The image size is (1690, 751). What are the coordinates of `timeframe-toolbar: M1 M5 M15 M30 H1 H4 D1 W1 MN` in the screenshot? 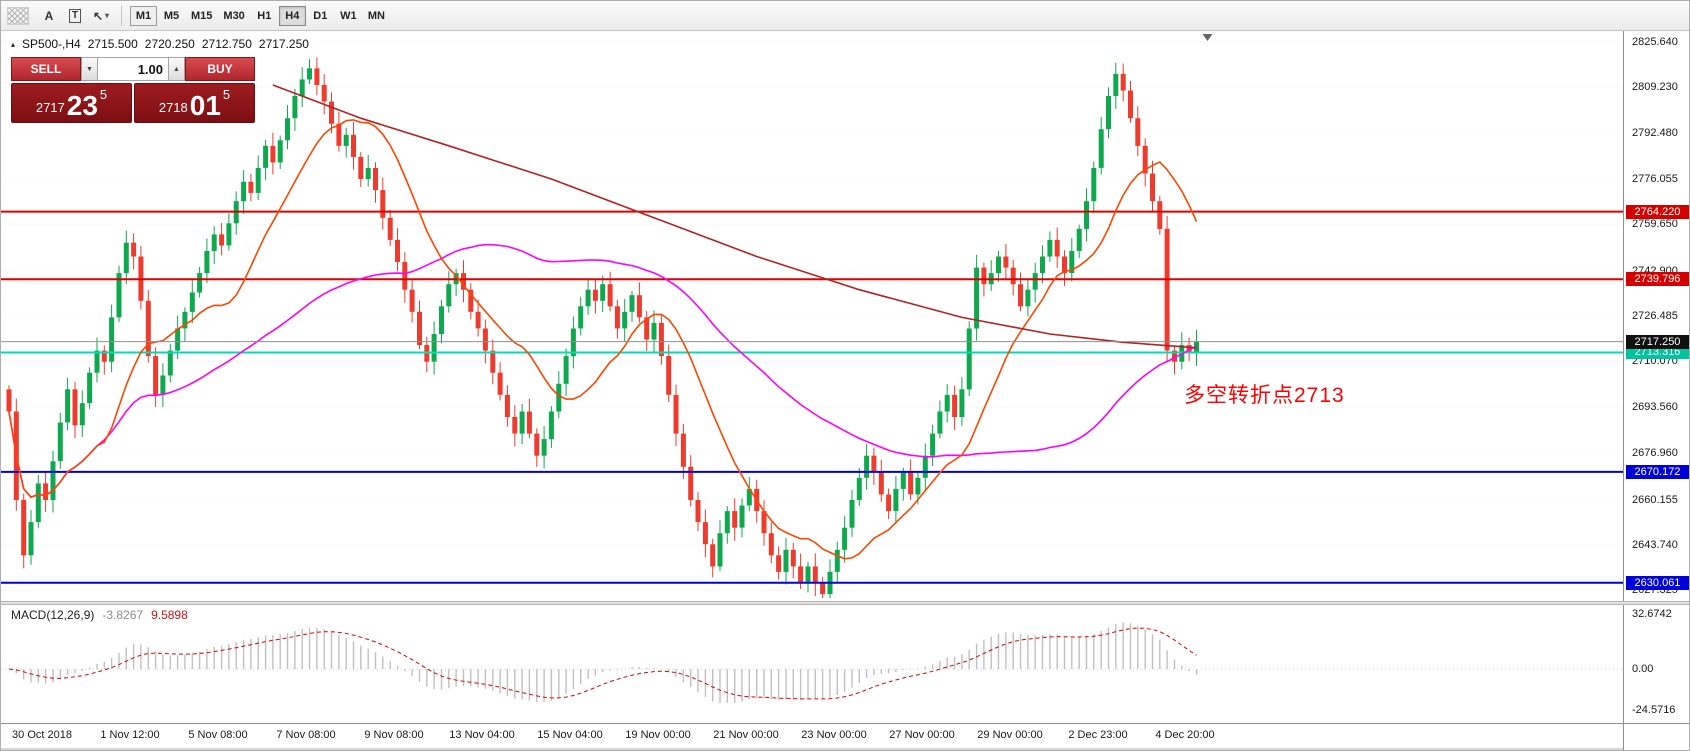 It's located at (260, 15).